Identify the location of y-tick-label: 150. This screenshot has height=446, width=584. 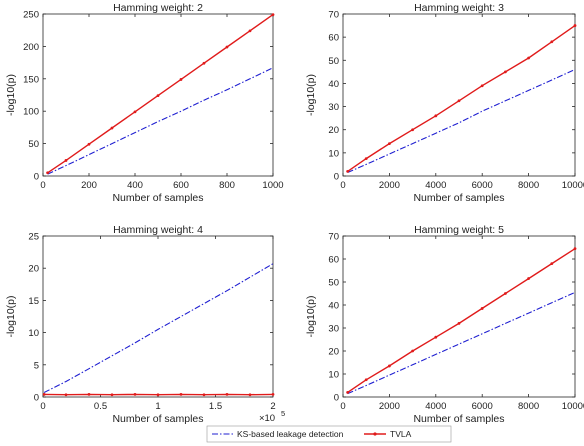
(31, 79).